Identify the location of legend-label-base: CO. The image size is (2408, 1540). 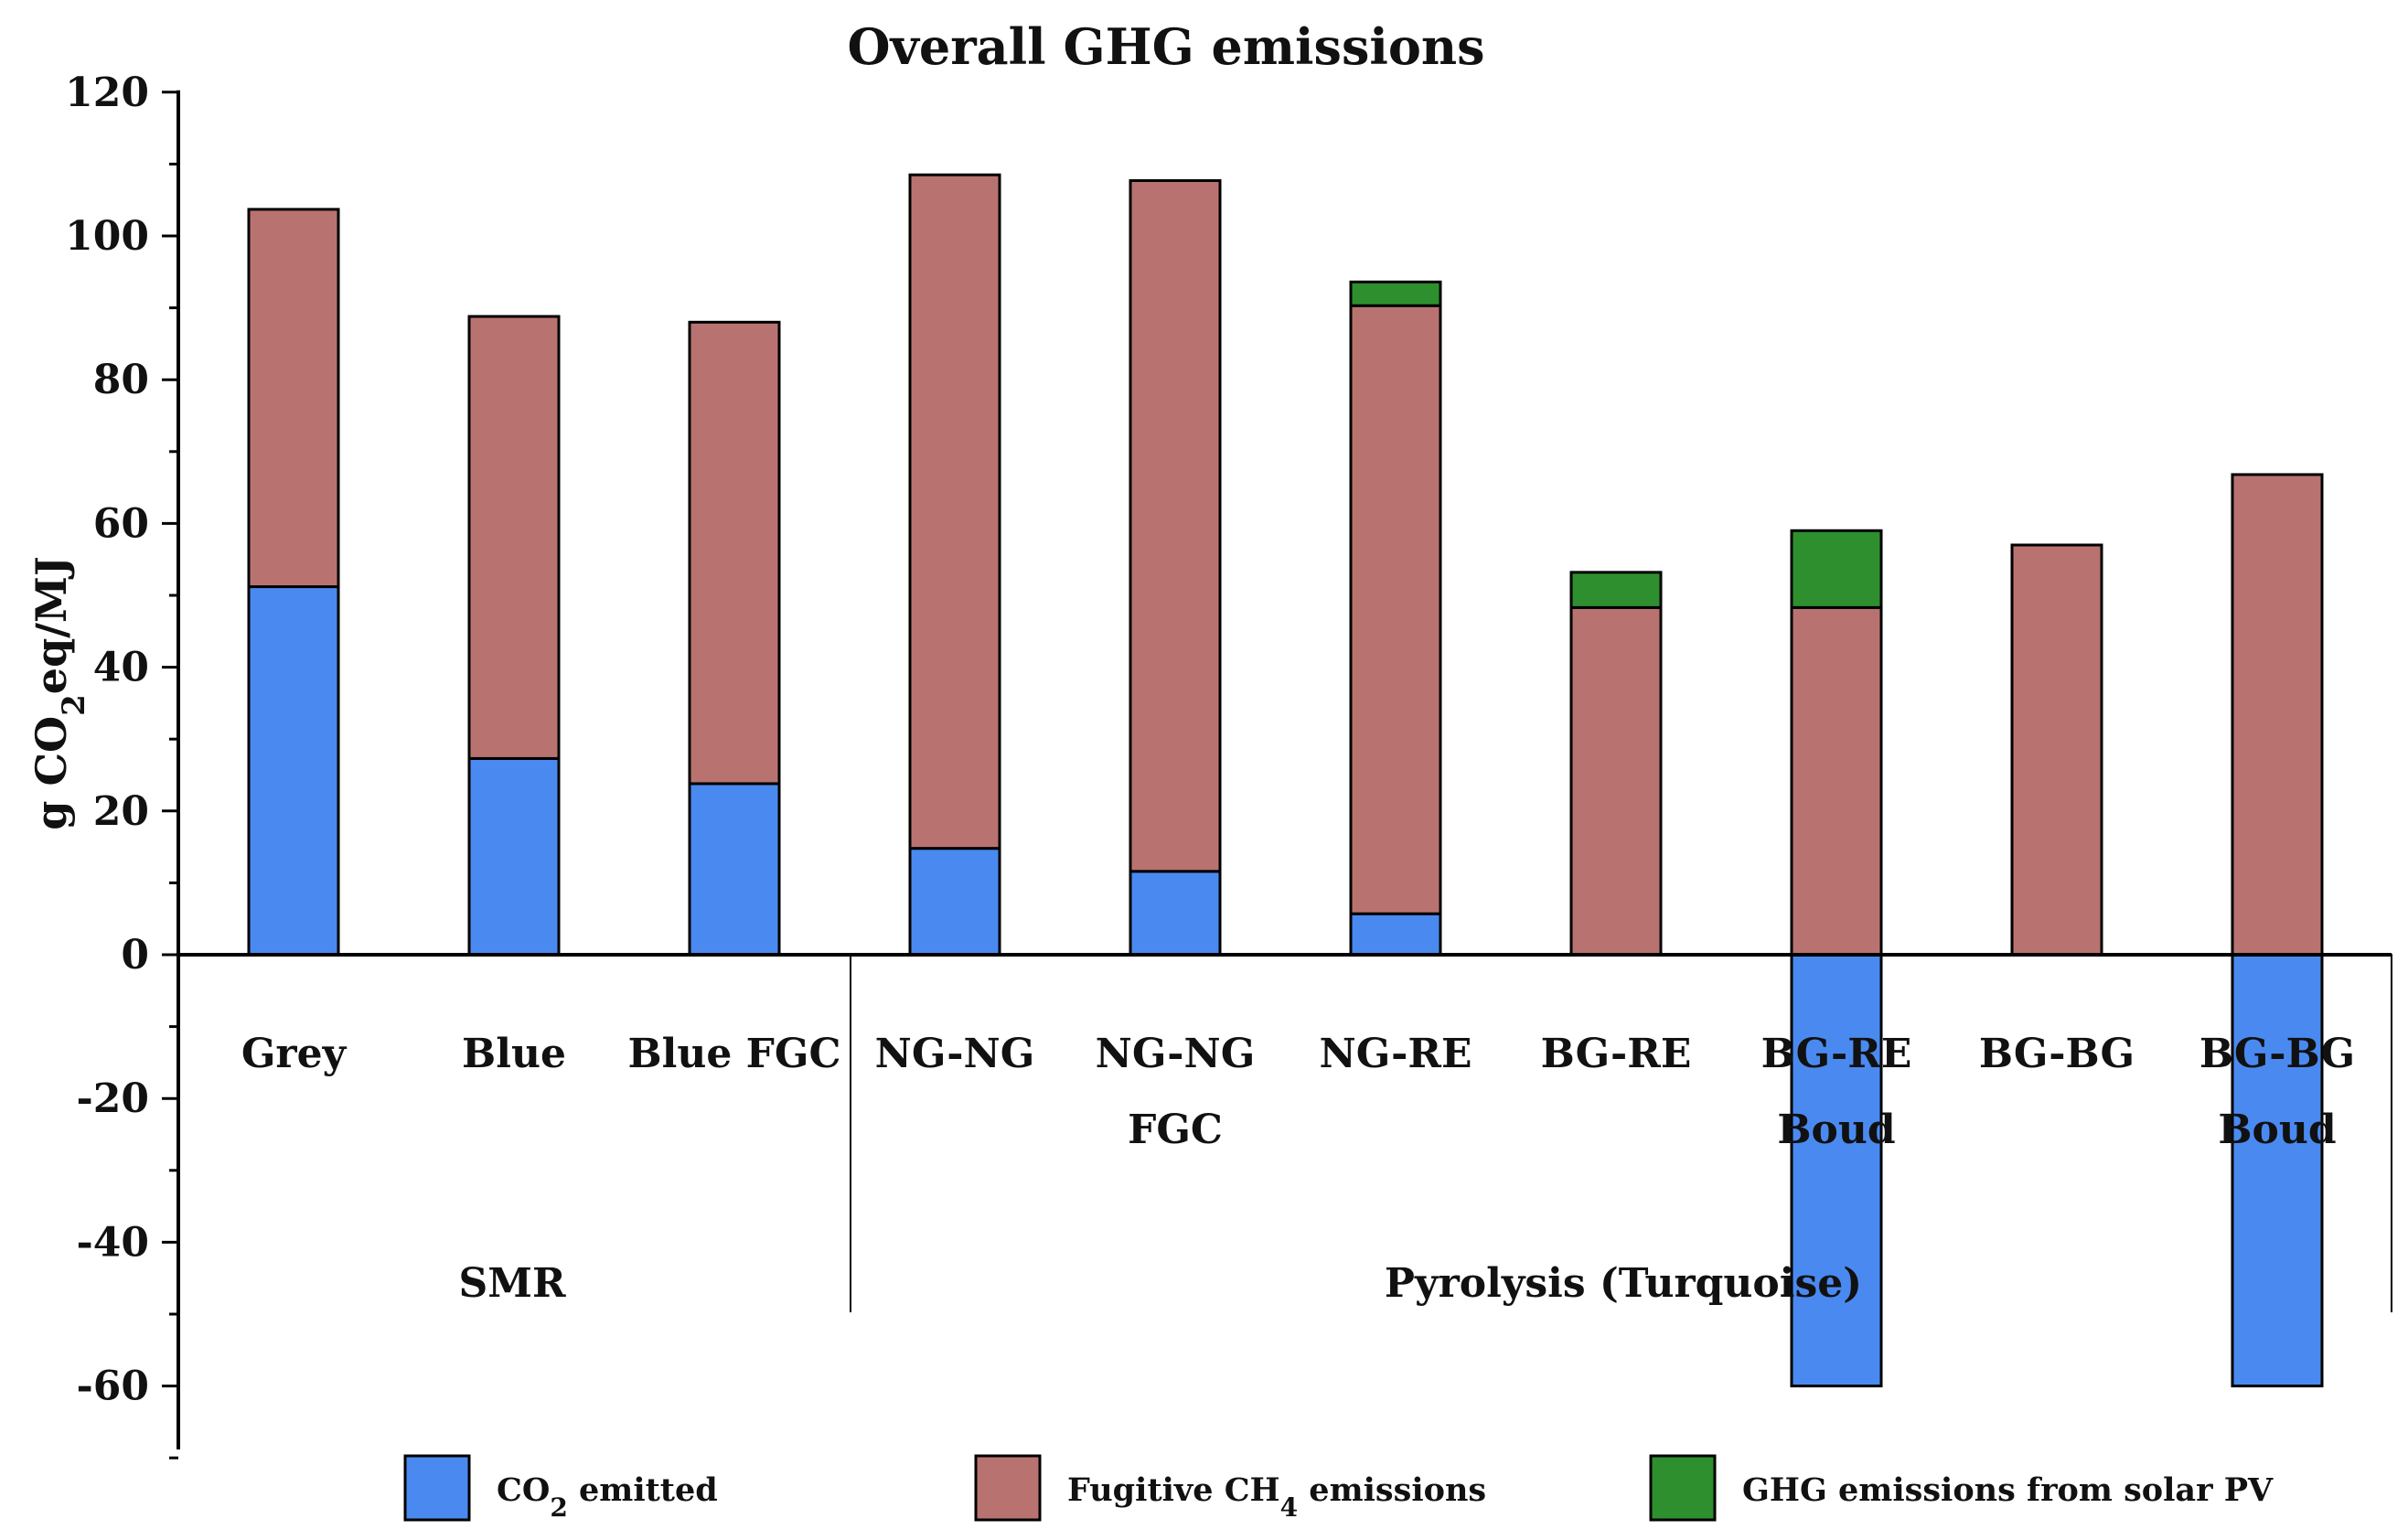
(523, 1490).